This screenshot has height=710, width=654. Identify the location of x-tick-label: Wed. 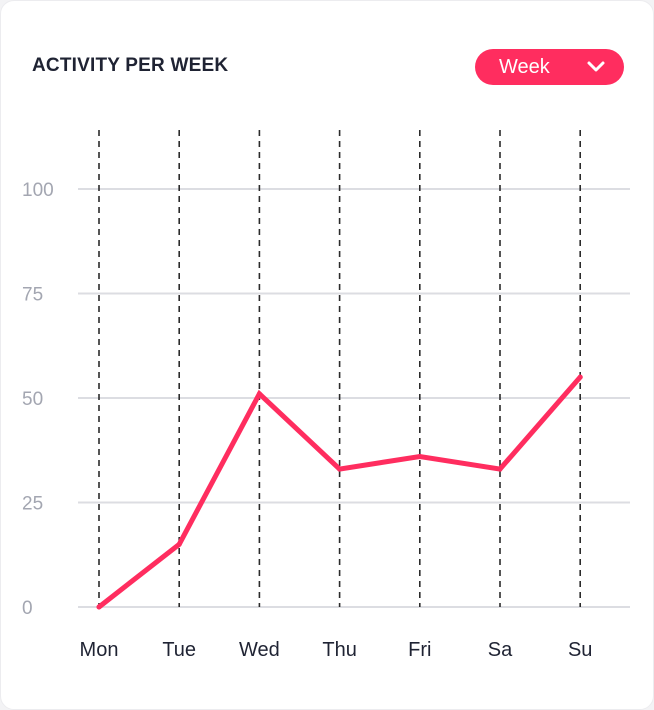
(259, 650).